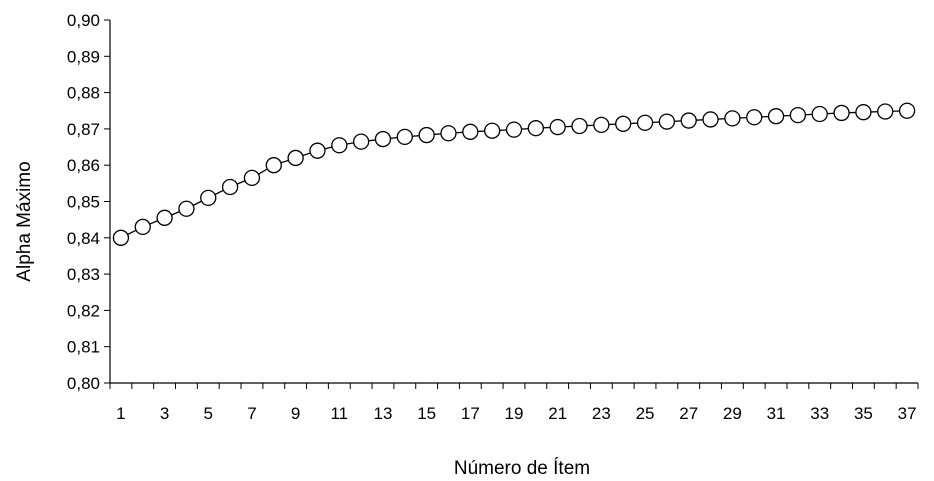  I want to click on y-tick-label: 0,85, so click(83, 202).